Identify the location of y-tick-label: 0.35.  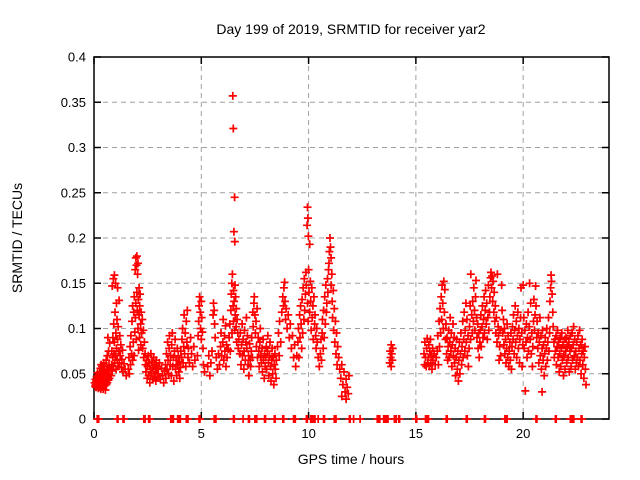
(73, 102).